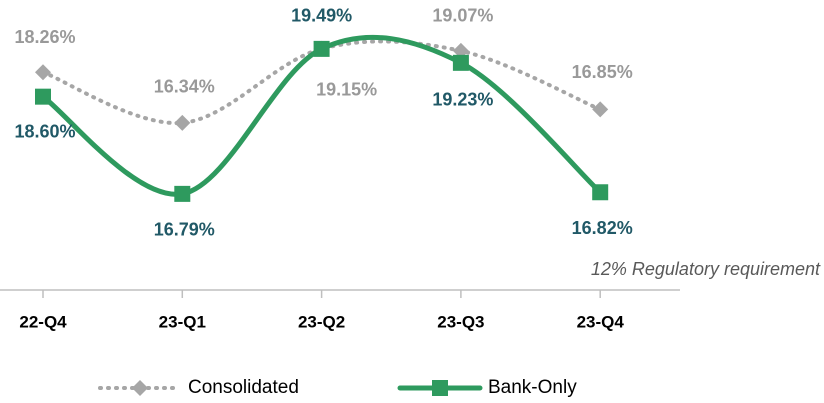  What do you see at coordinates (321, 321) in the screenshot?
I see `x-tick-label: 23-Q2` at bounding box center [321, 321].